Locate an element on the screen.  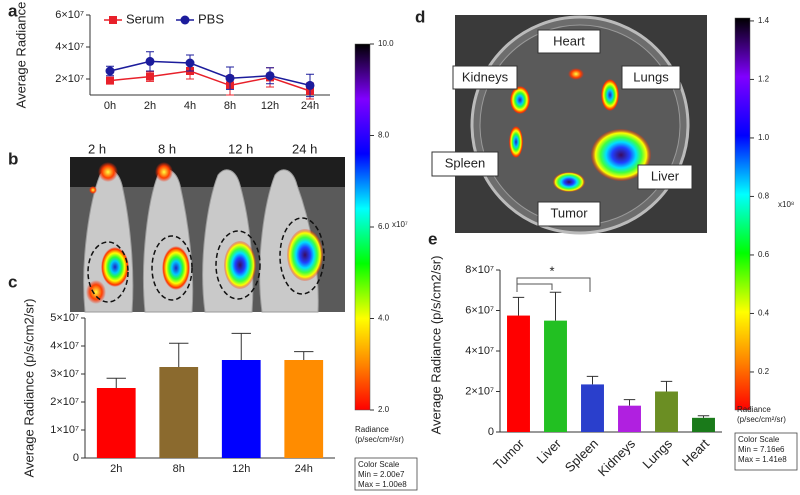
y-tick-label: 0.4 is located at coordinates (764, 313).